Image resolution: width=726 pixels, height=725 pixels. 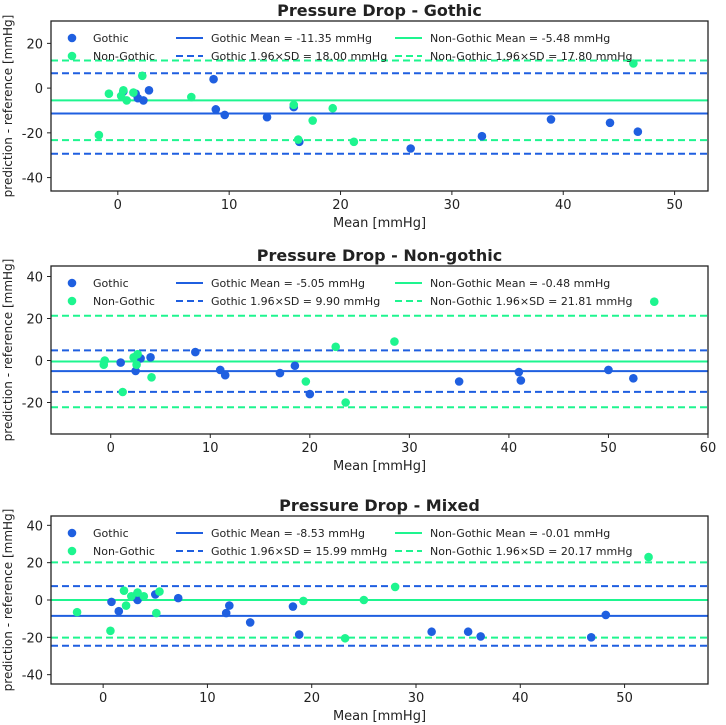 I want to click on y-tick-label: 0, so click(x=39, y=362).